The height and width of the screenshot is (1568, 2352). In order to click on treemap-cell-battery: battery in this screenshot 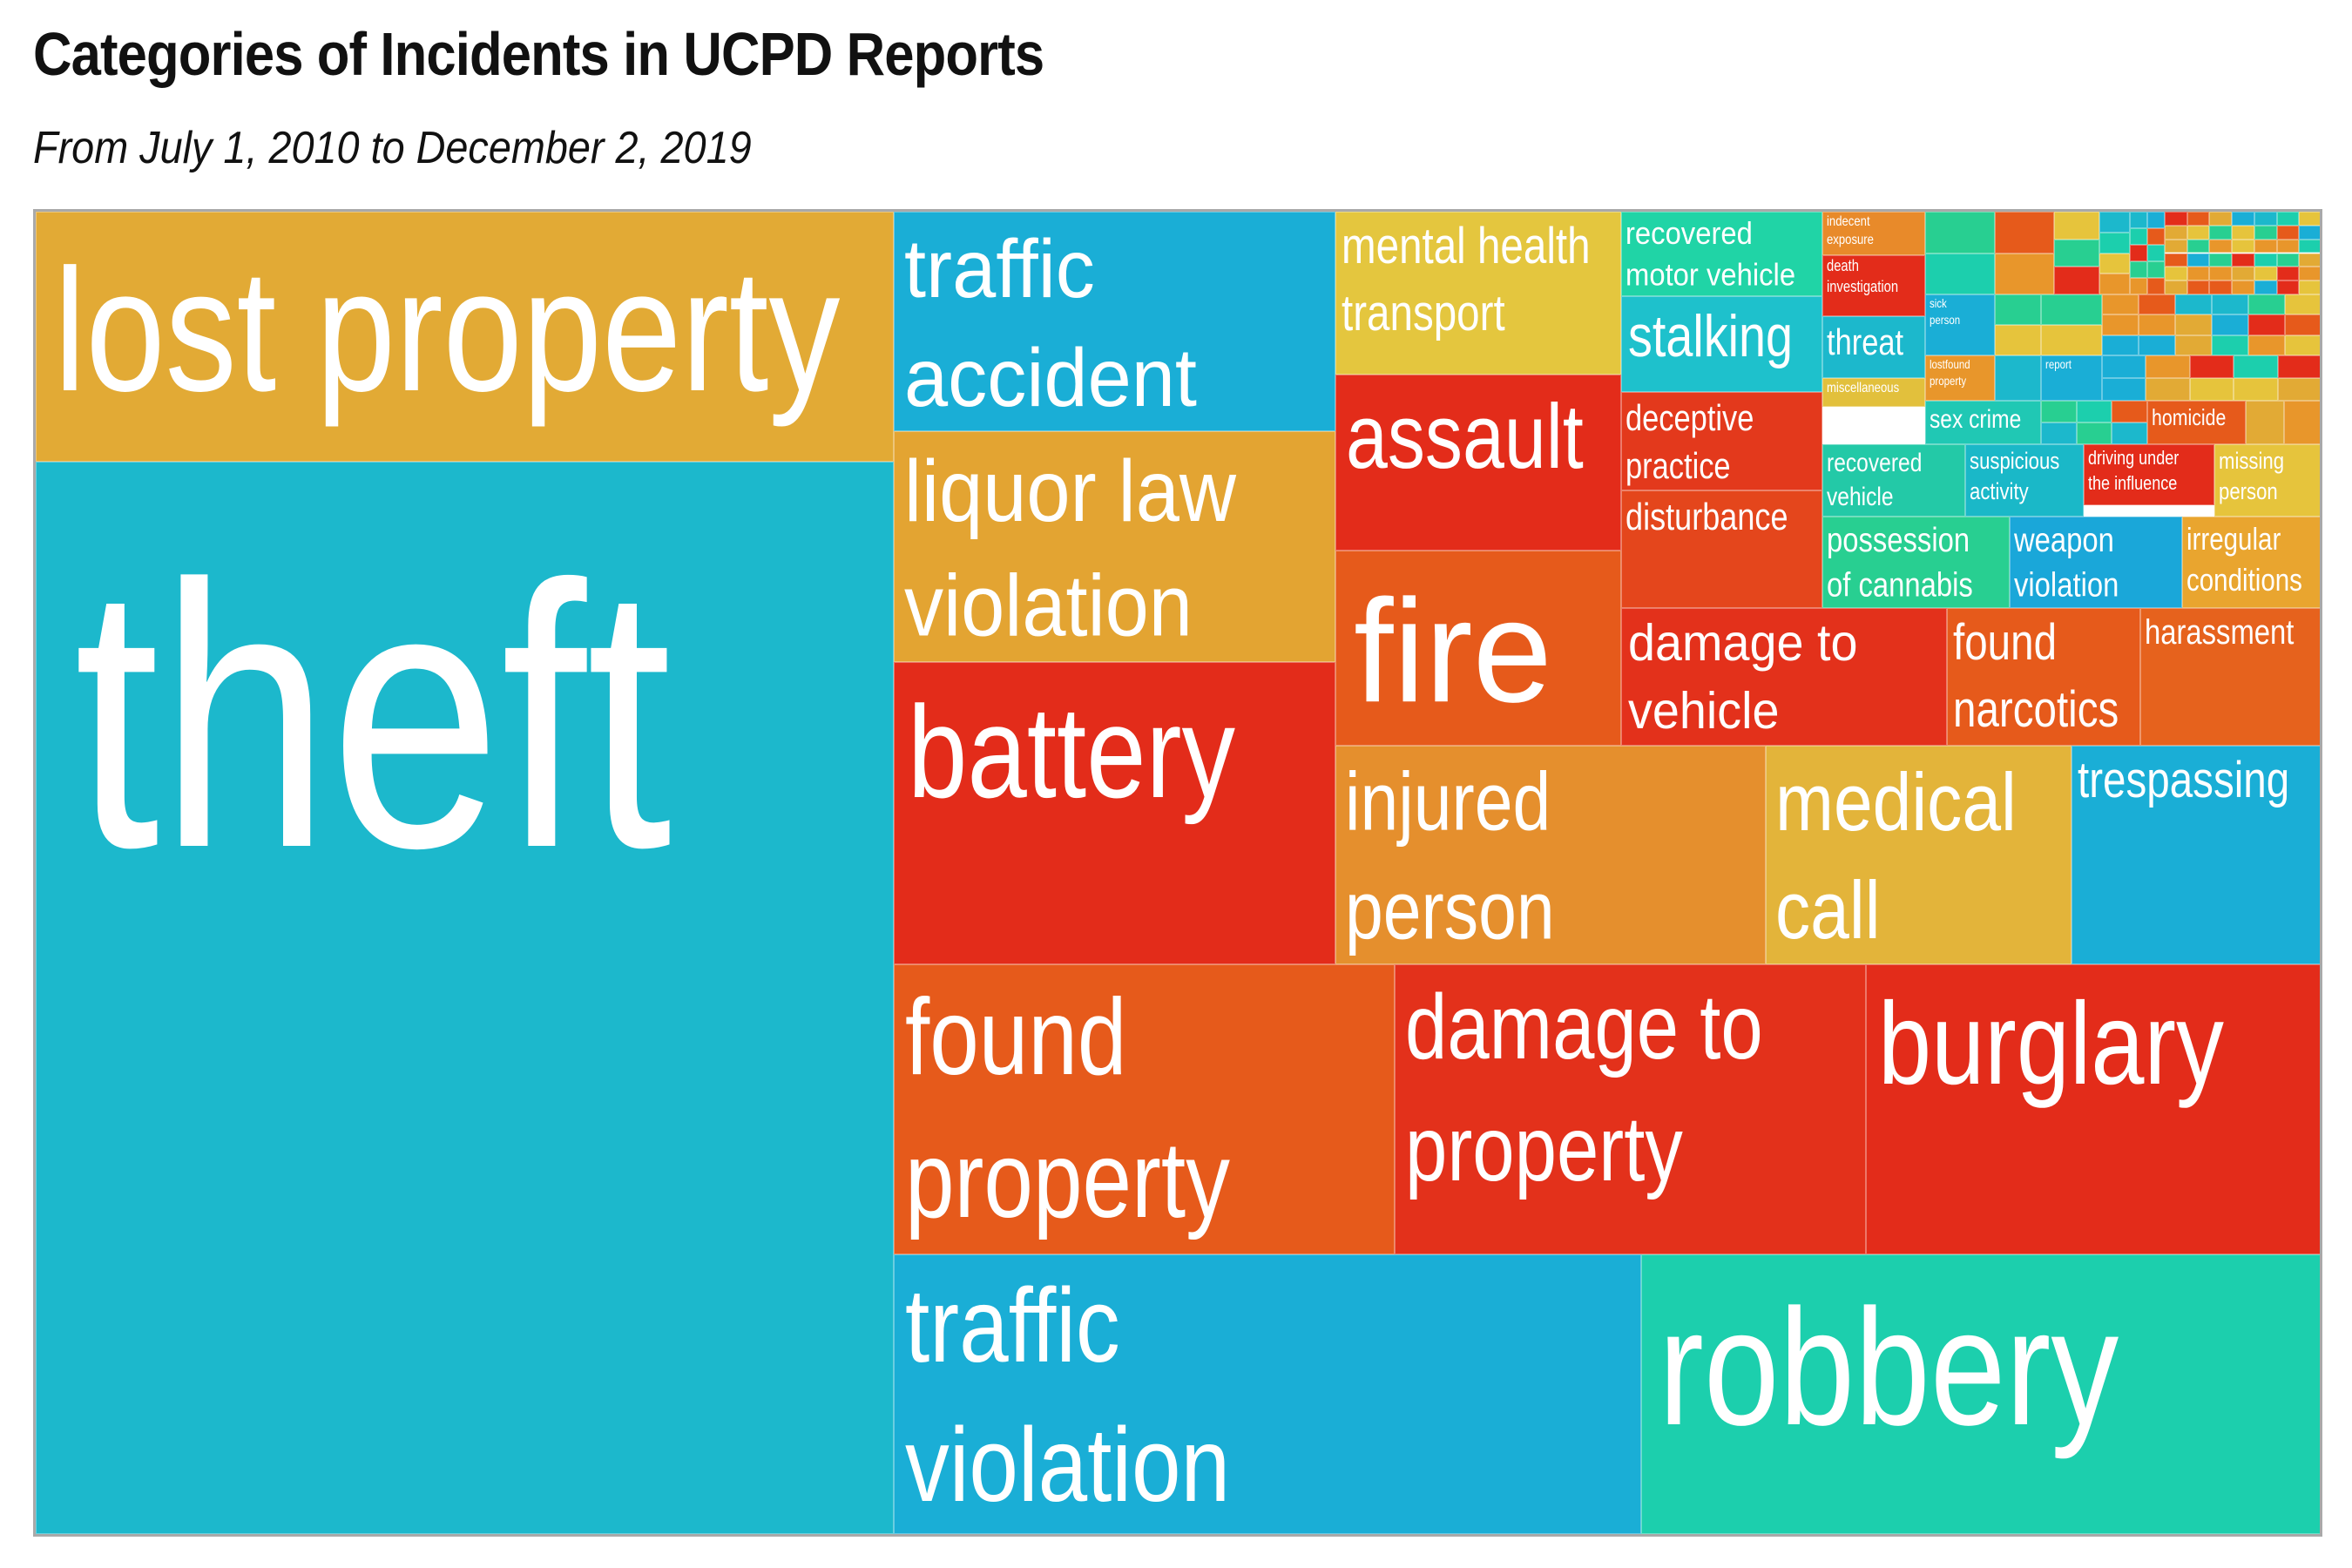, I will do `click(1114, 813)`.